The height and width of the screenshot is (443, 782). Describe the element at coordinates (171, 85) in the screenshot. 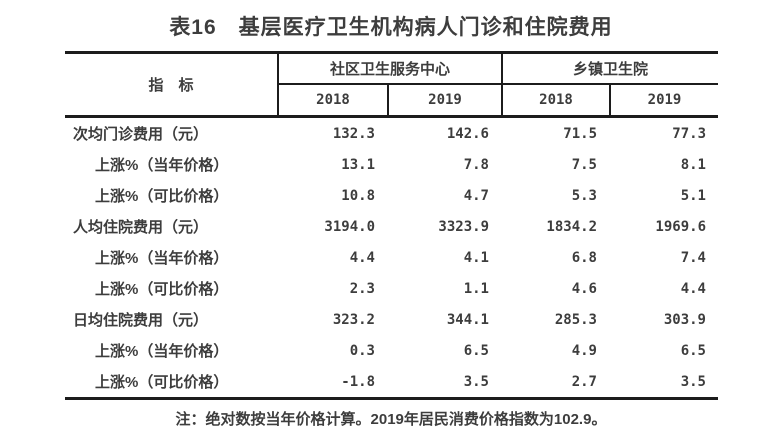

I see `indicator-column-header: 指 标` at that location.